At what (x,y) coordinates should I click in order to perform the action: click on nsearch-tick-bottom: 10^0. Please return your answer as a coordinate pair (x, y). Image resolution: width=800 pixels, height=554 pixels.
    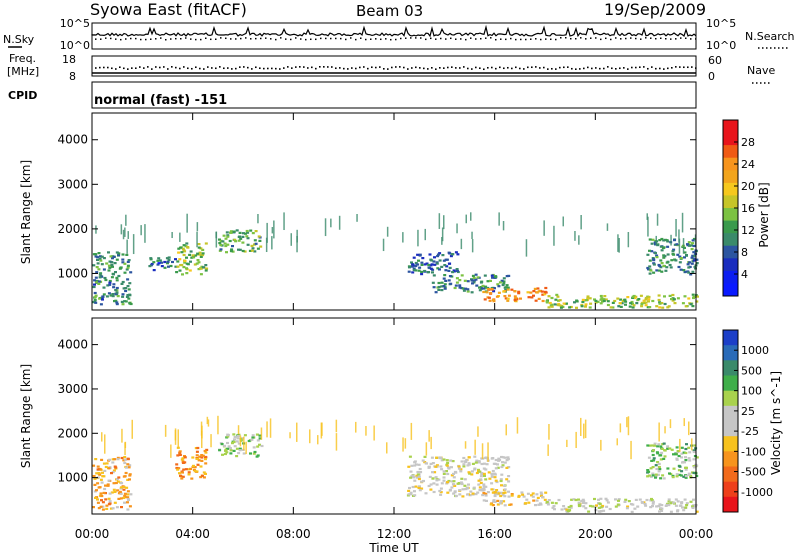
    Looking at the image, I should click on (721, 45).